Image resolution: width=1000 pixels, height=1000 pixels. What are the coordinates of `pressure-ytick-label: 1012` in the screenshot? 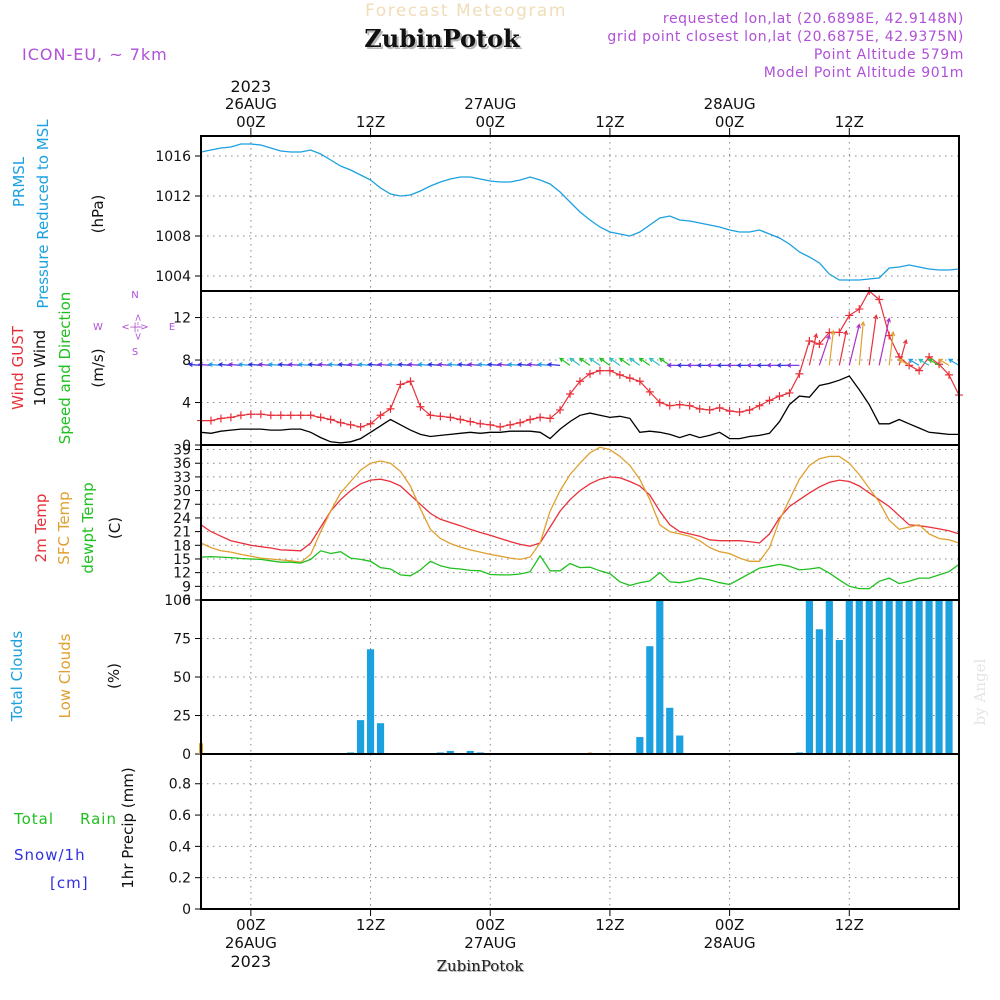 It's located at (173, 197).